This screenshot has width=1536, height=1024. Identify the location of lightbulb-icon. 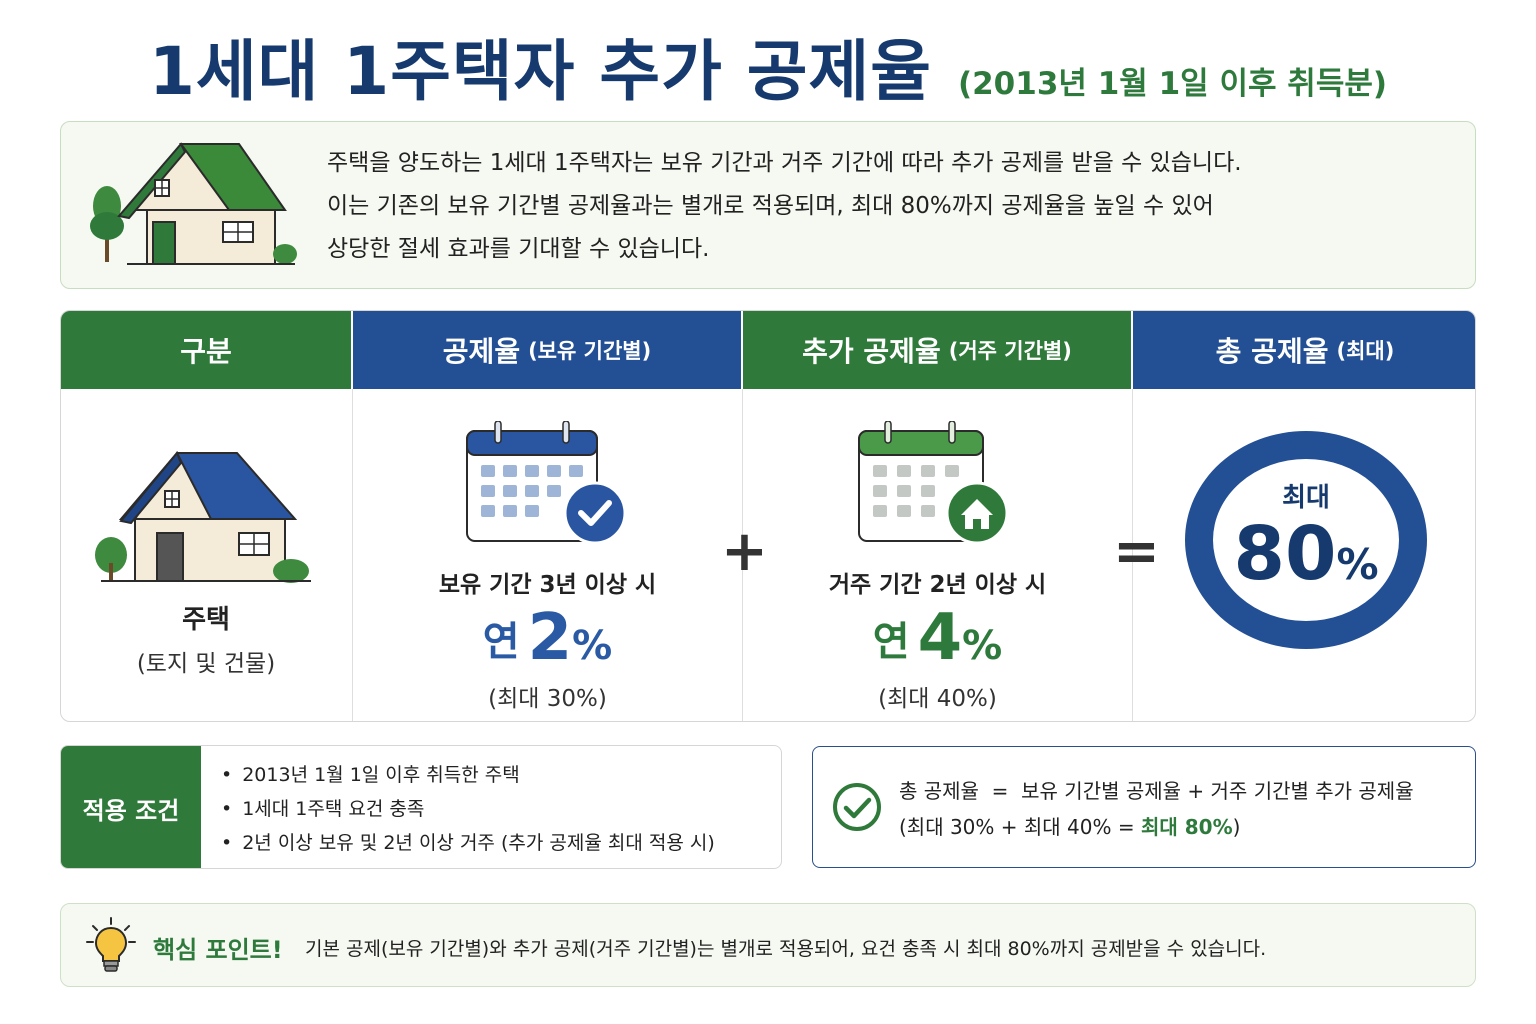
(111, 944).